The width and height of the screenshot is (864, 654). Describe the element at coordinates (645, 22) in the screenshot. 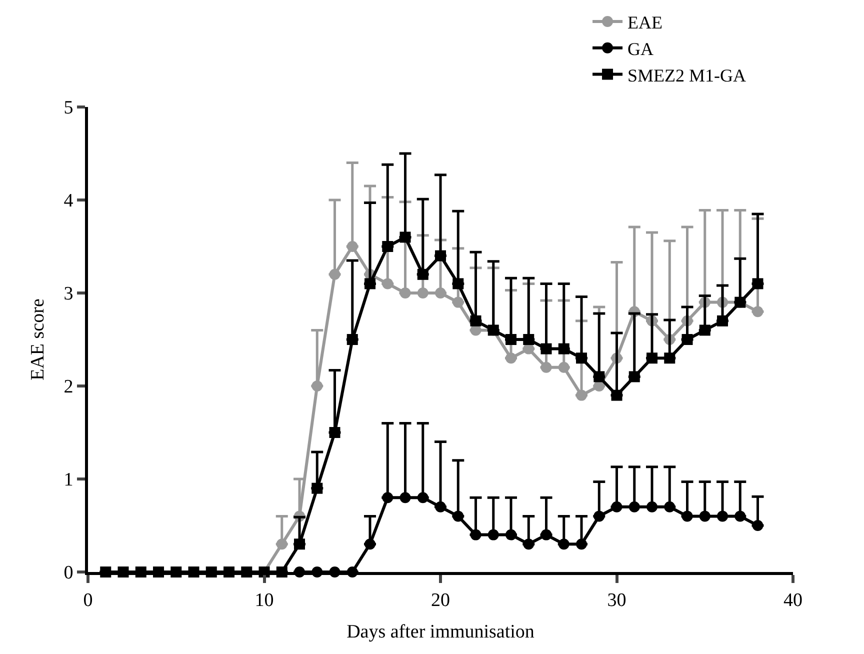

I see `legend-label: EAE` at that location.